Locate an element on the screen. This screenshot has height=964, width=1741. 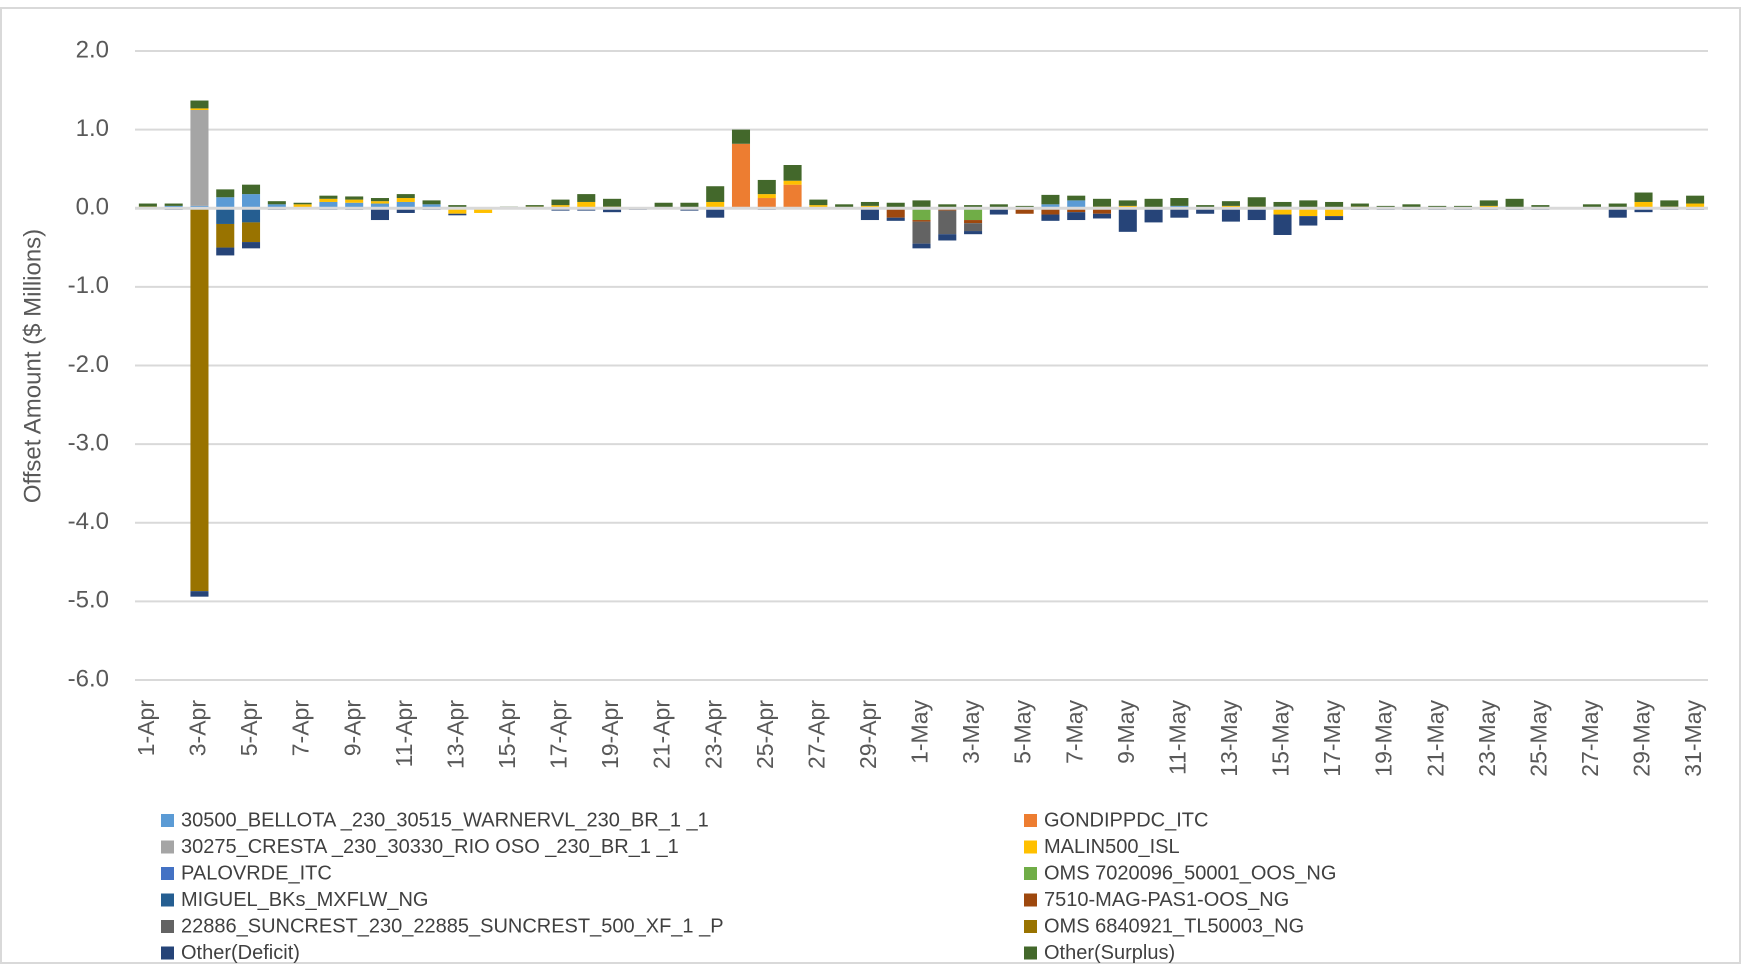
x-tick-label: 23-Apr is located at coordinates (713, 734).